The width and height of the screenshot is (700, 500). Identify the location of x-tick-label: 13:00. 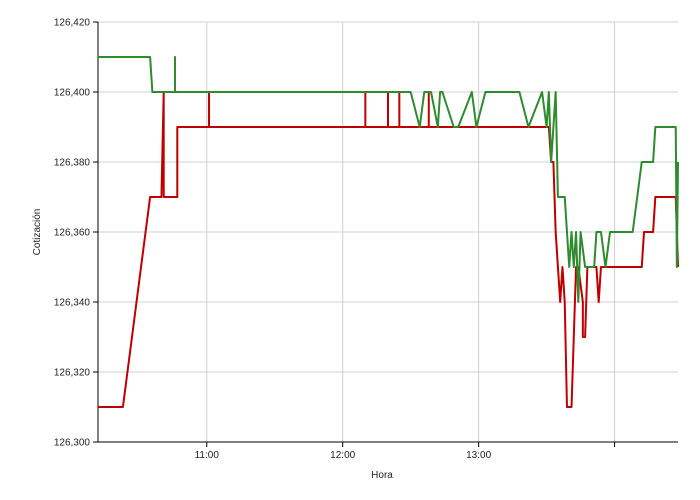
(478, 455).